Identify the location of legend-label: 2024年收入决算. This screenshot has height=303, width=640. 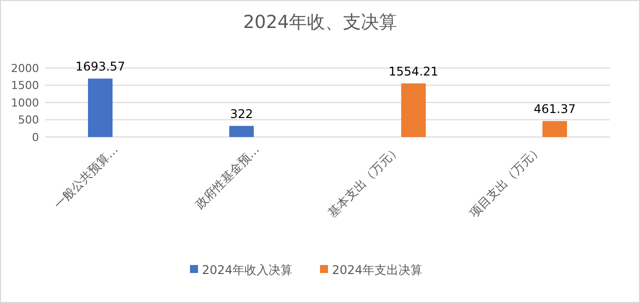
(247, 270).